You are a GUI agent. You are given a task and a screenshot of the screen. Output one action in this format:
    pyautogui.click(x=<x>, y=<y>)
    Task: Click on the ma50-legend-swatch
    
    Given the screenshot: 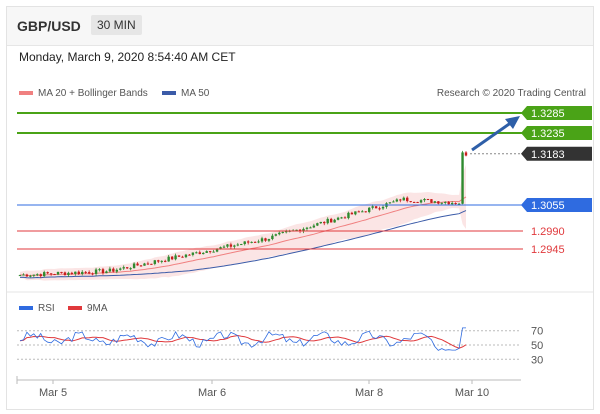 What is the action you would take?
    pyautogui.click(x=169, y=93)
    